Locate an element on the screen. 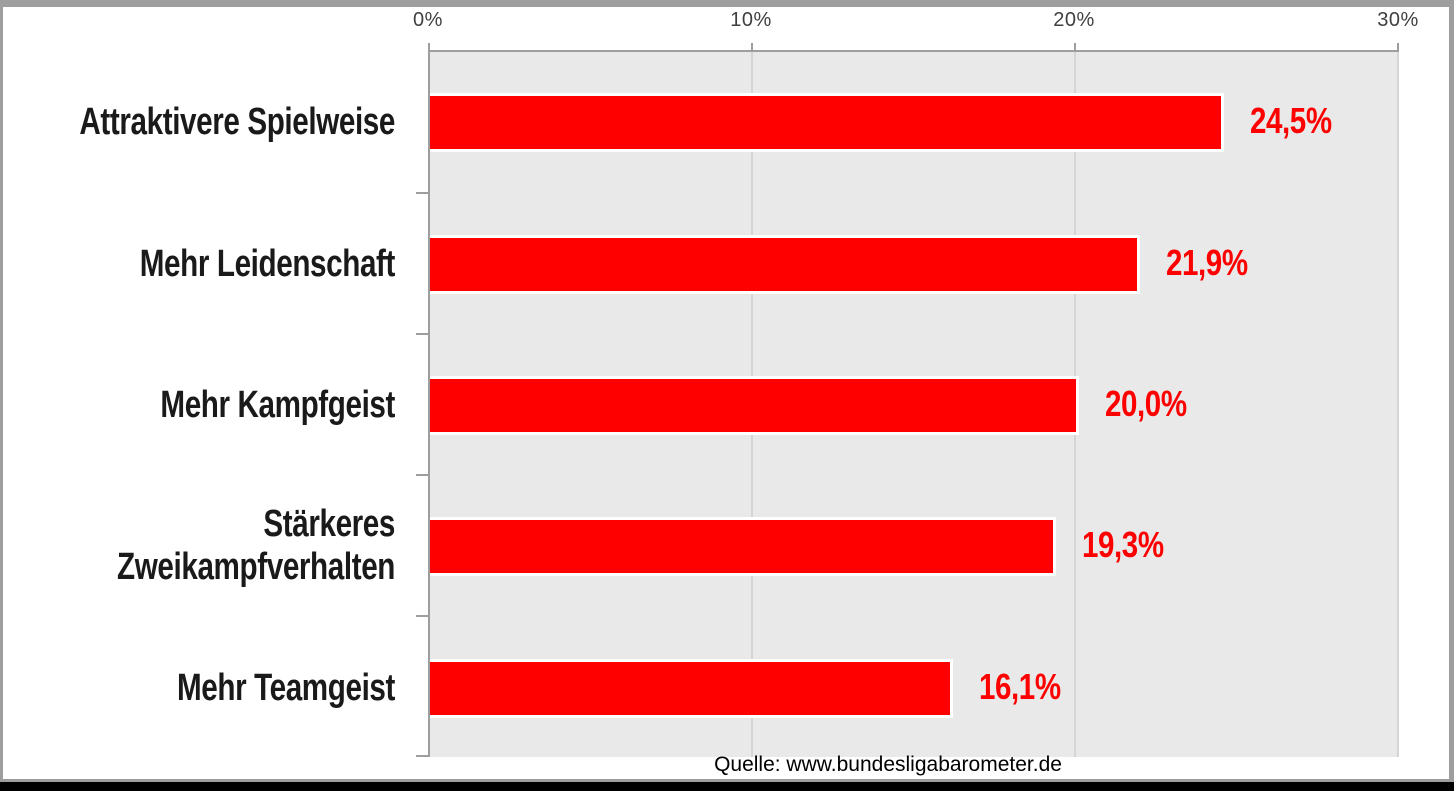 This screenshot has width=1454, height=791. chart-row: Mehr Kampfgeist 20,0% is located at coordinates (699, 405).